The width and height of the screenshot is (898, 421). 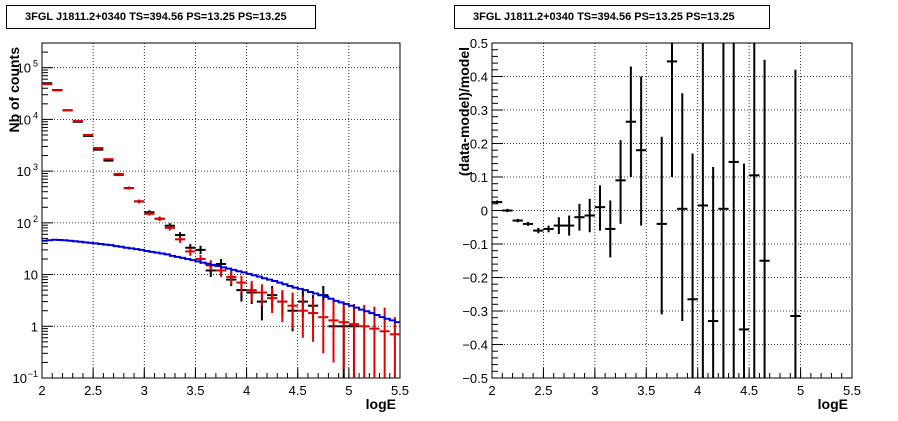 What do you see at coordinates (479, 177) in the screenshot?
I see `y-tick-label: 0.1` at bounding box center [479, 177].